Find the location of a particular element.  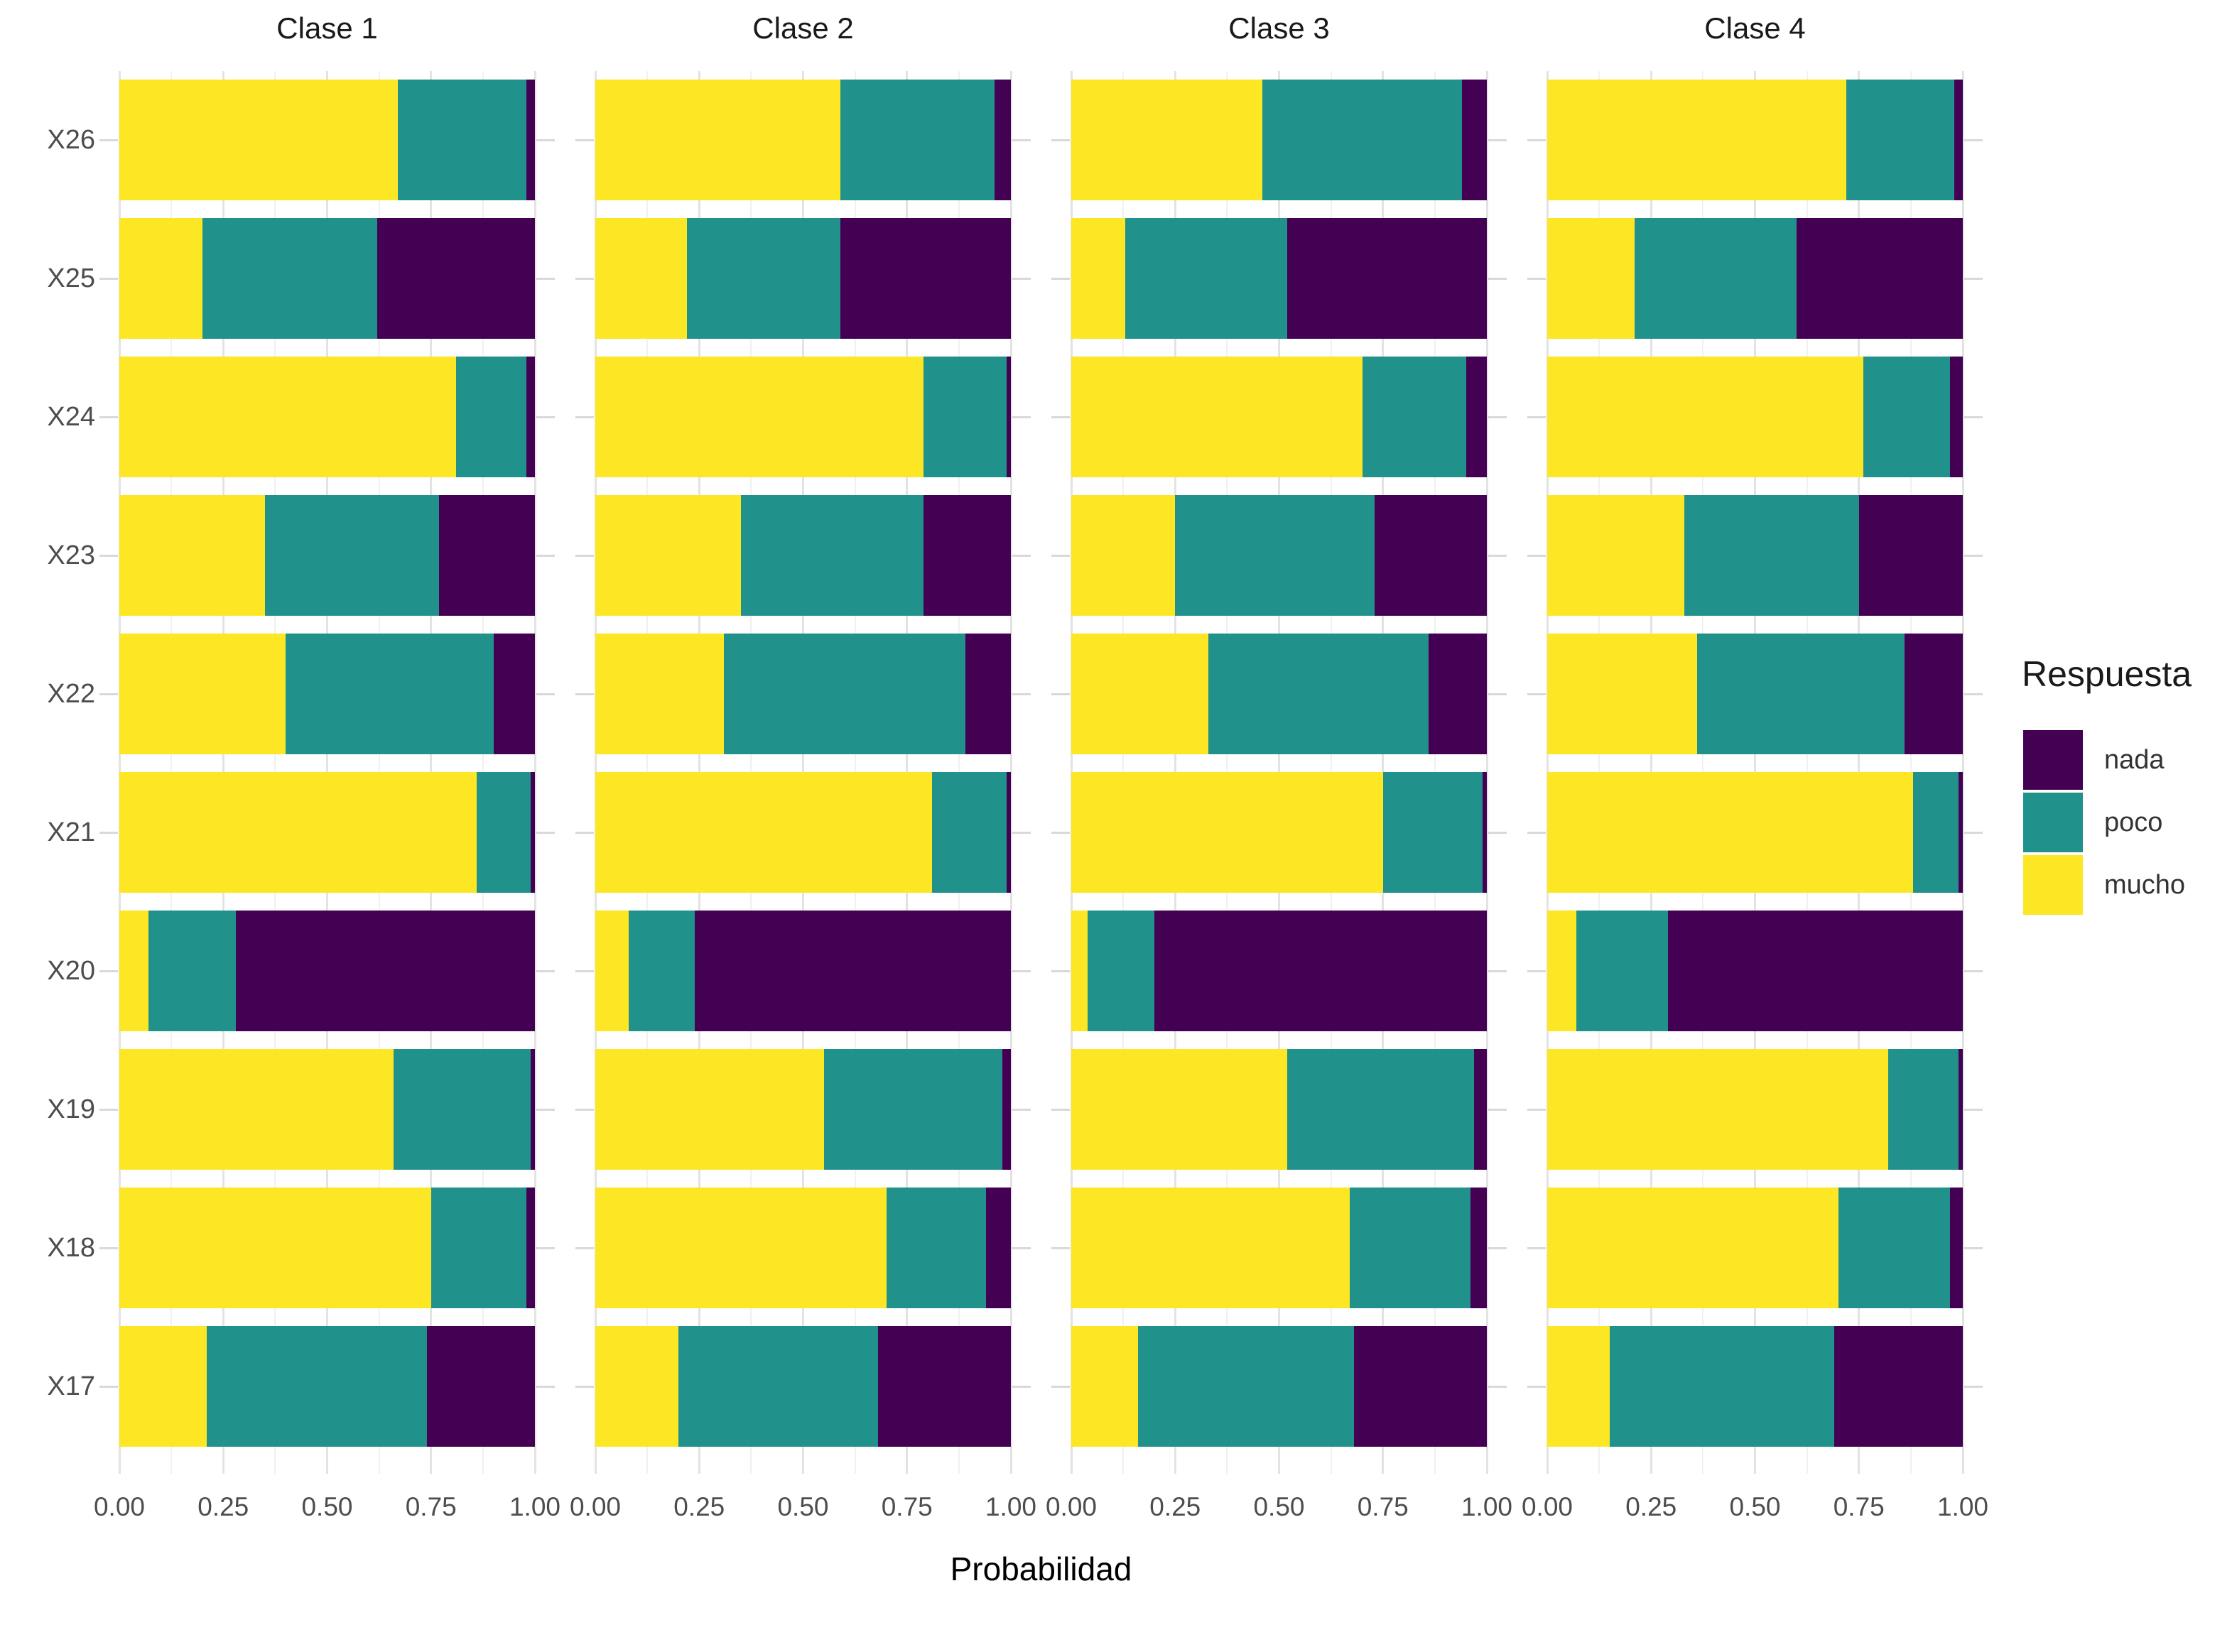

bar-x23-clase4 is located at coordinates (1755, 555).